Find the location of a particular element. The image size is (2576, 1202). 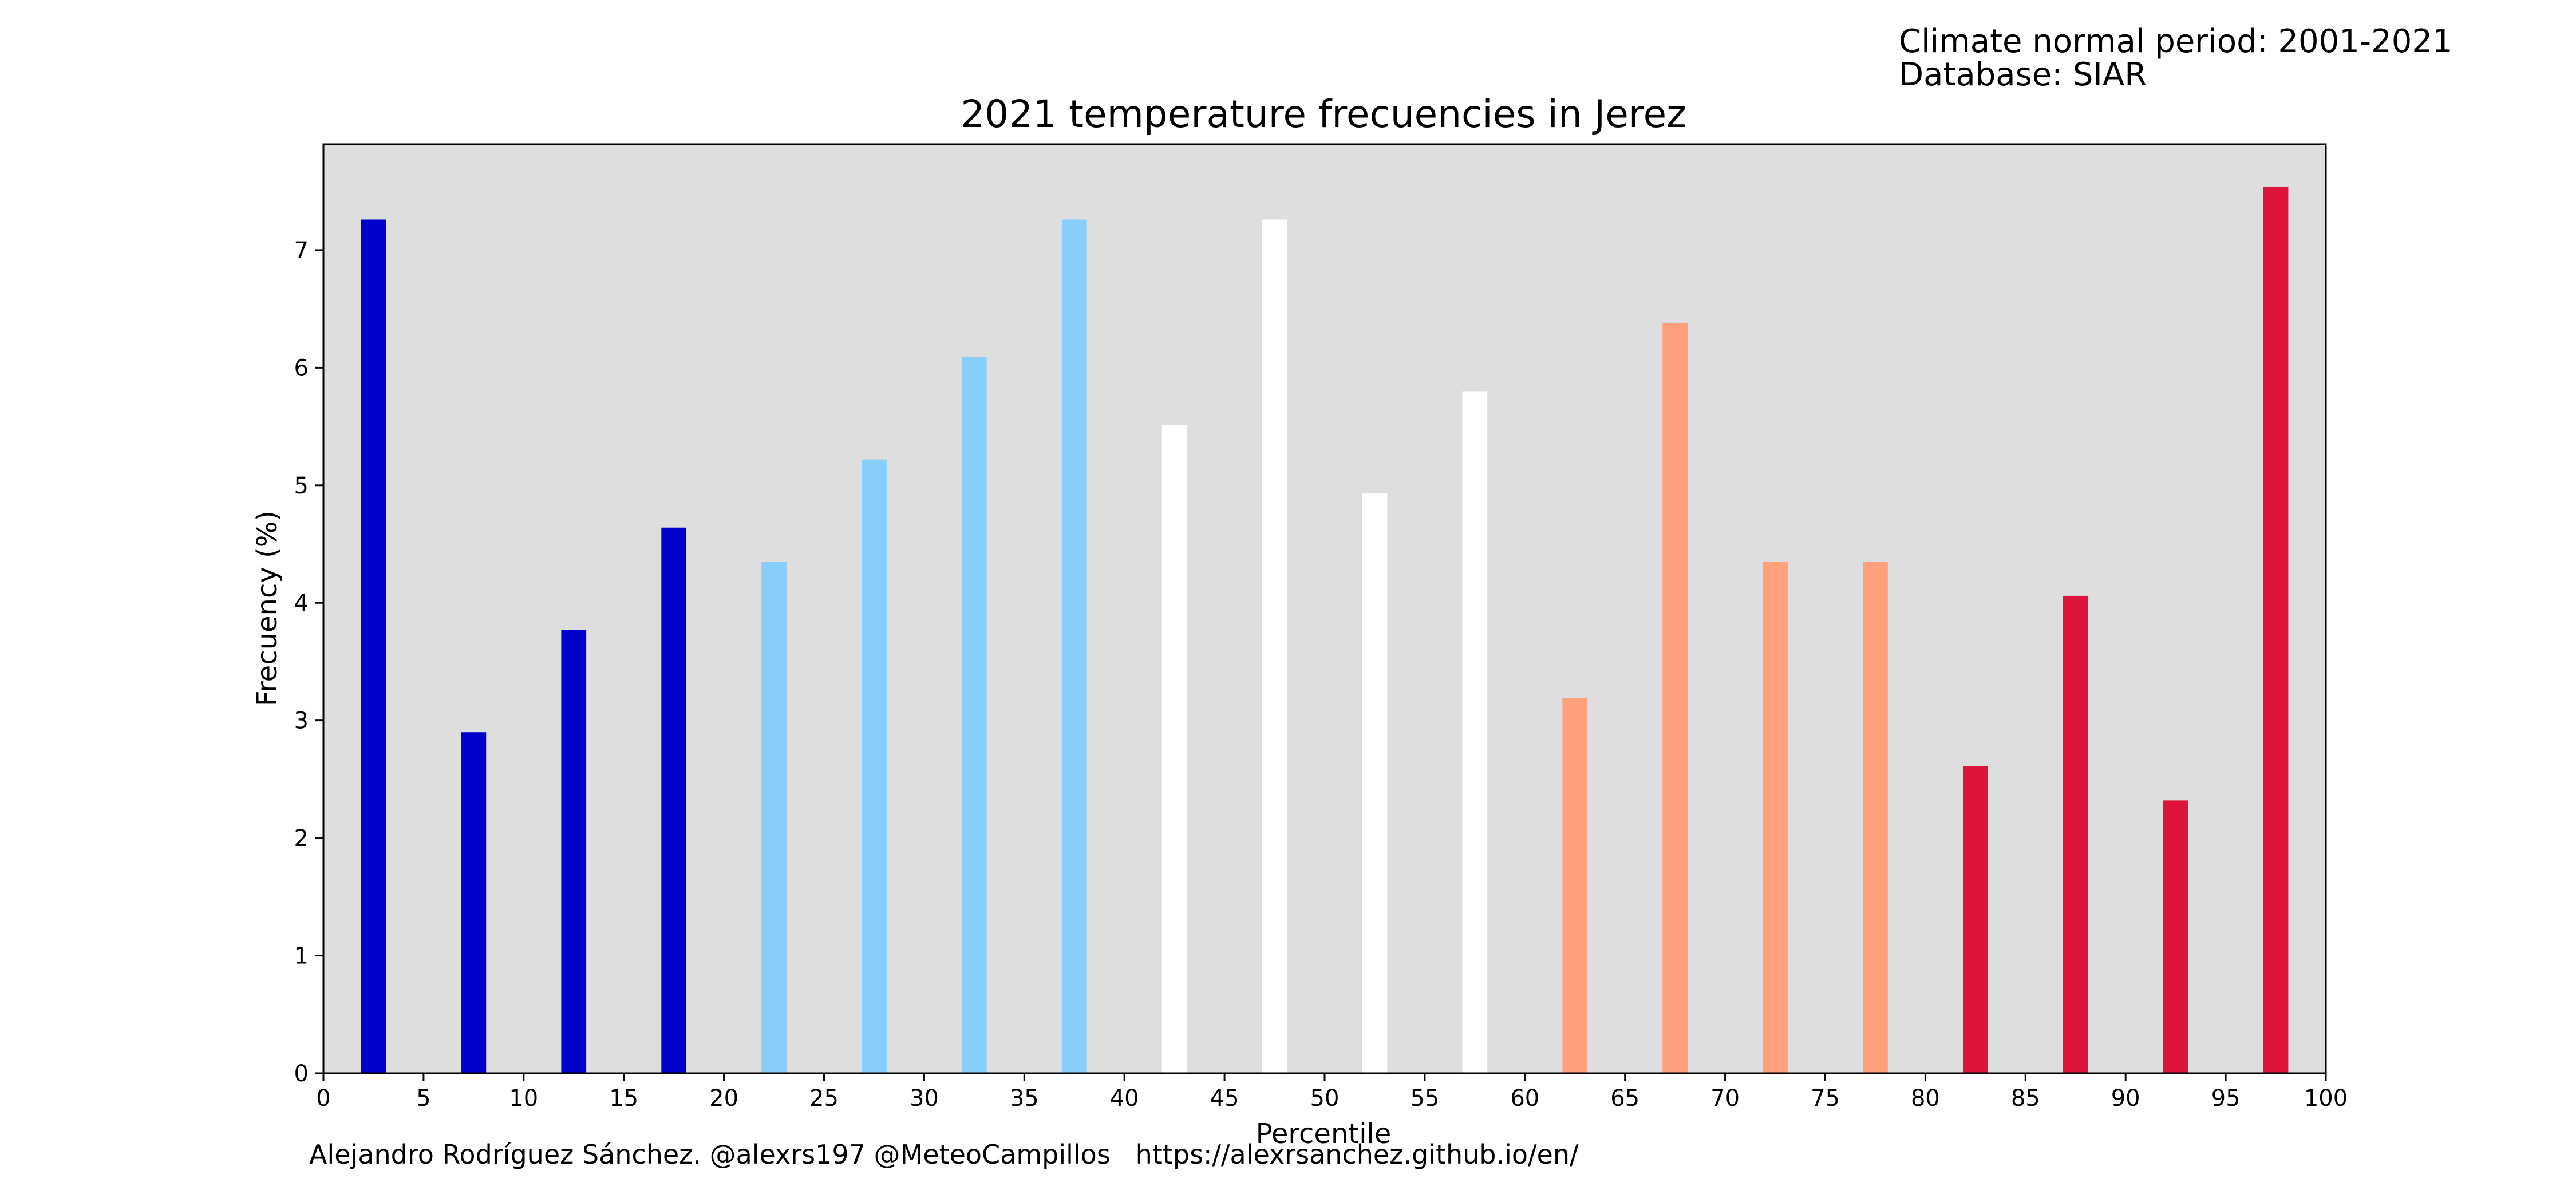

x-tick-label: 85 is located at coordinates (2025, 1099).